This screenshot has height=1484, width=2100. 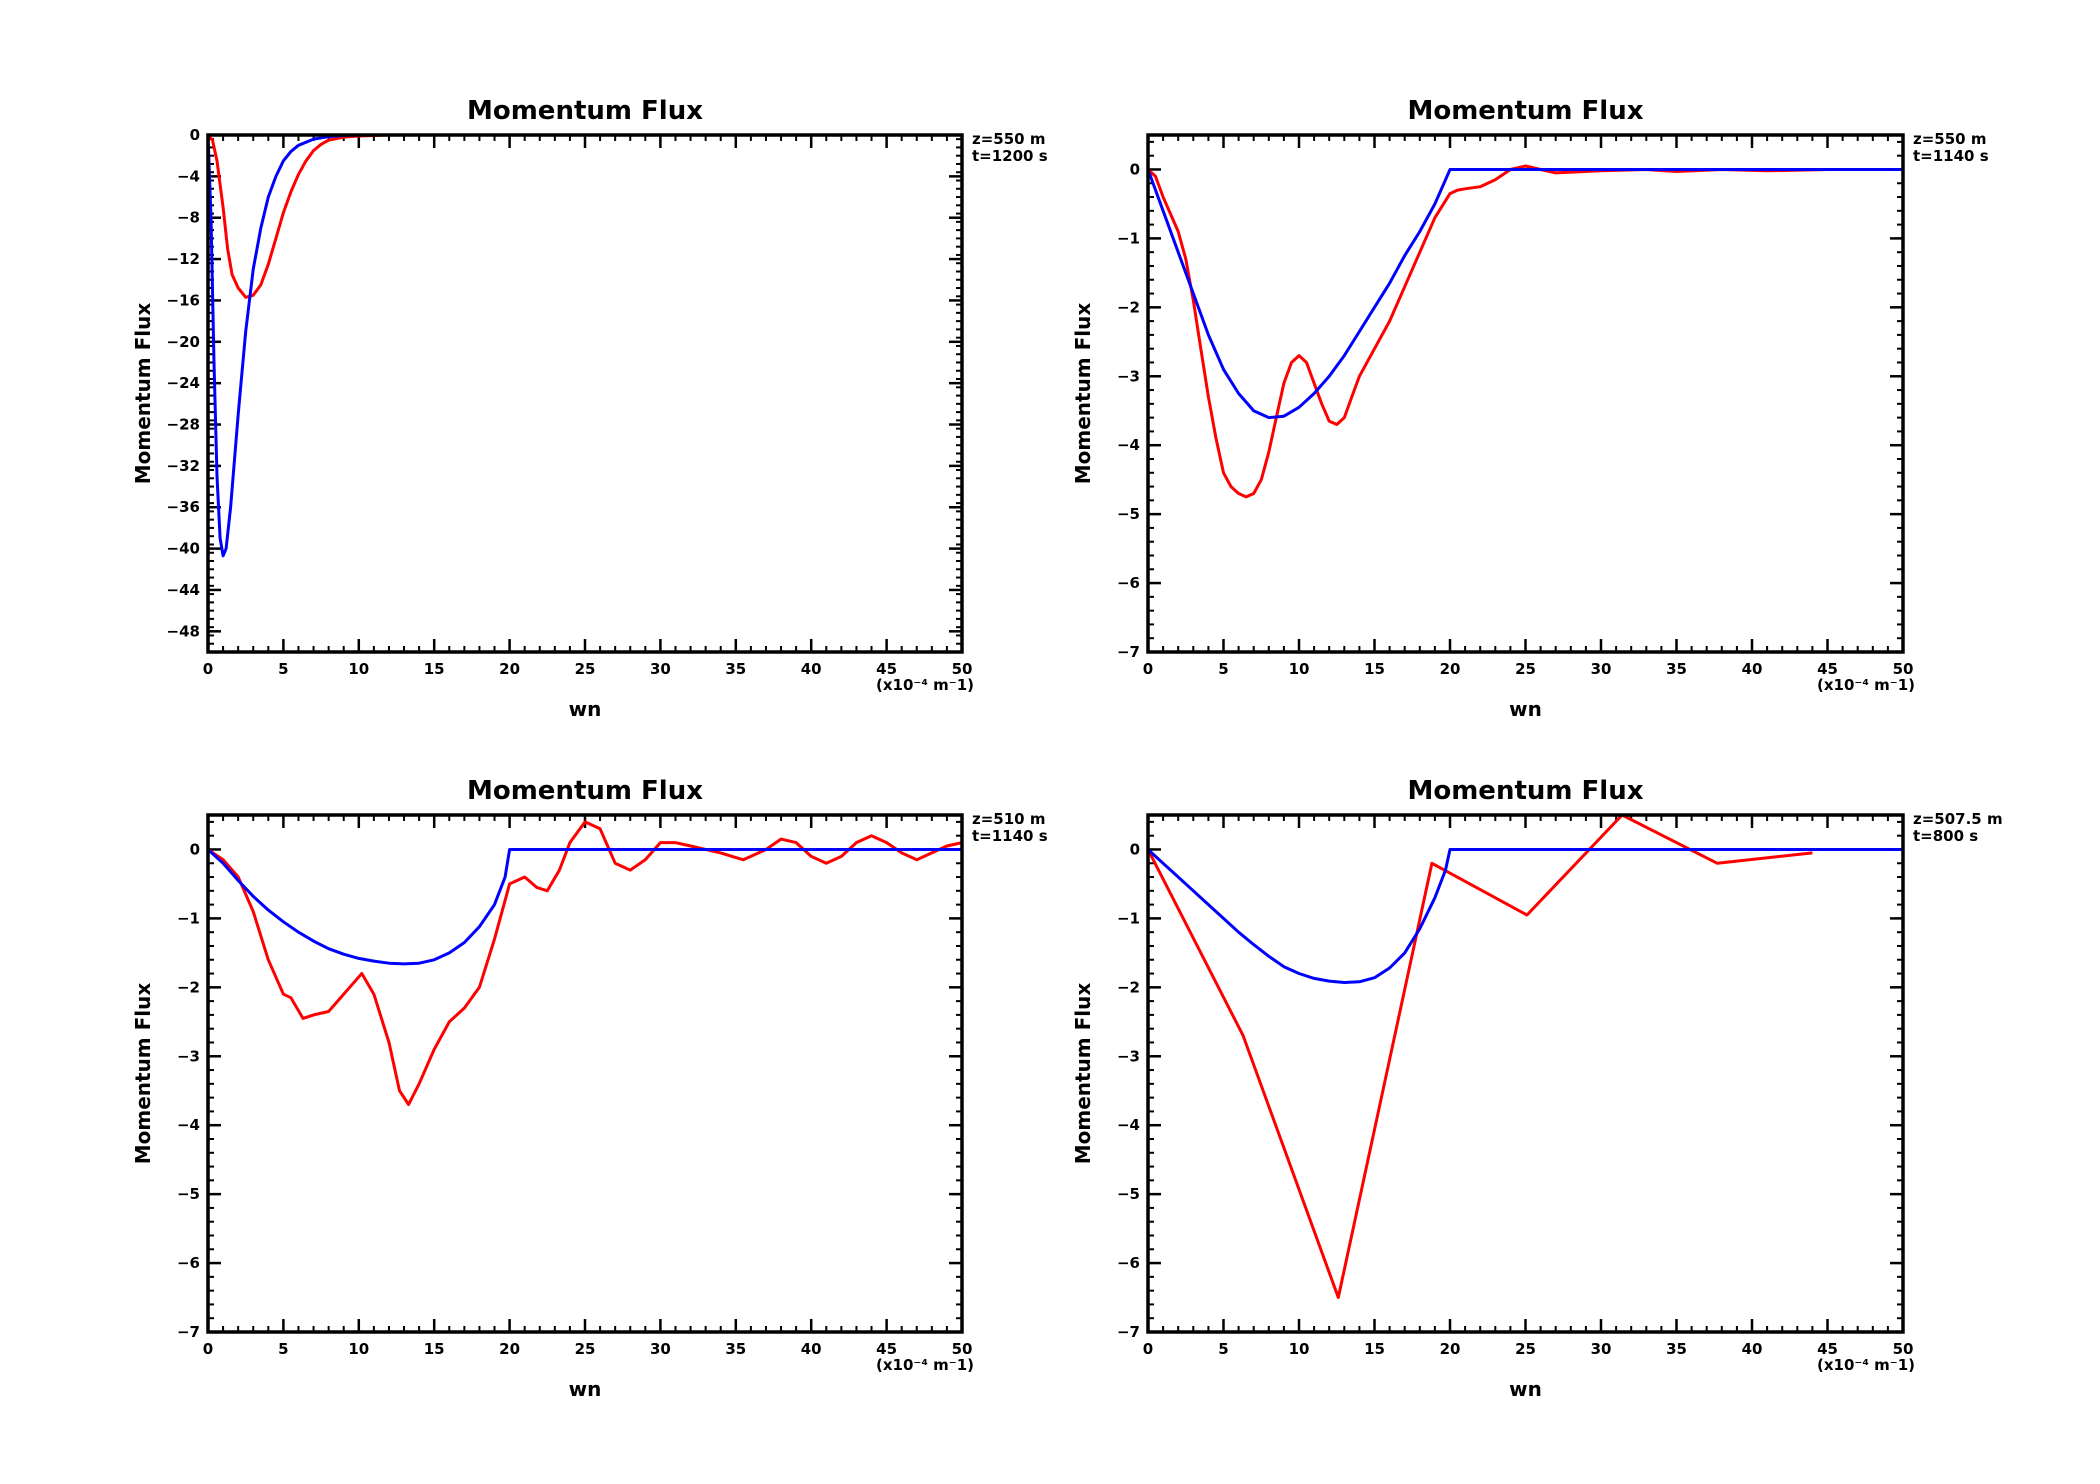 I want to click on panel-3-x-tick-label: 40, so click(x=811, y=1349).